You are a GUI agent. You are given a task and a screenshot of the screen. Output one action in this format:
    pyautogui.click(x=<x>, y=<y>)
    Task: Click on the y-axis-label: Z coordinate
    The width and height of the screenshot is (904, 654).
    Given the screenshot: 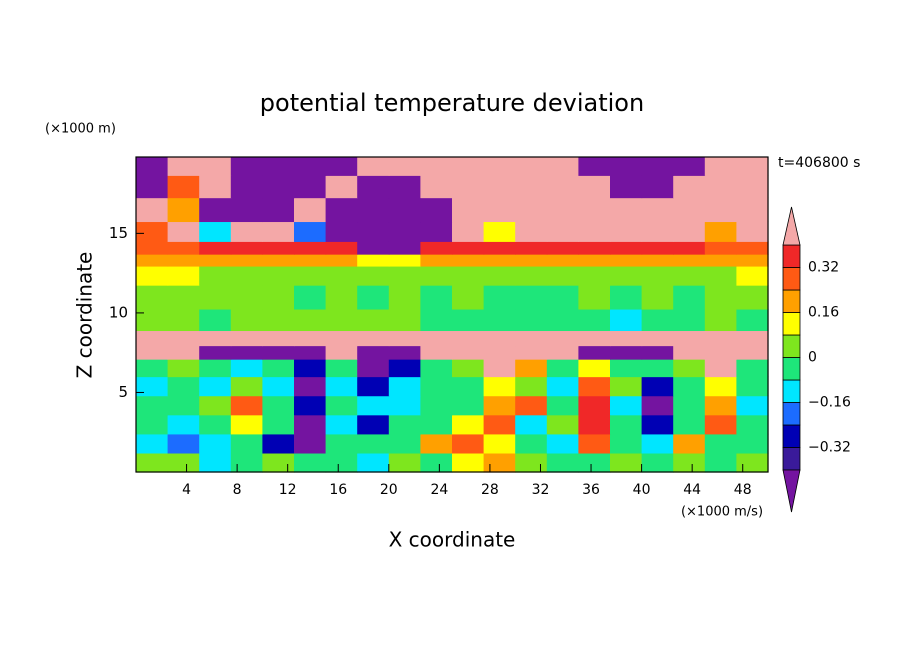 What is the action you would take?
    pyautogui.click(x=85, y=315)
    